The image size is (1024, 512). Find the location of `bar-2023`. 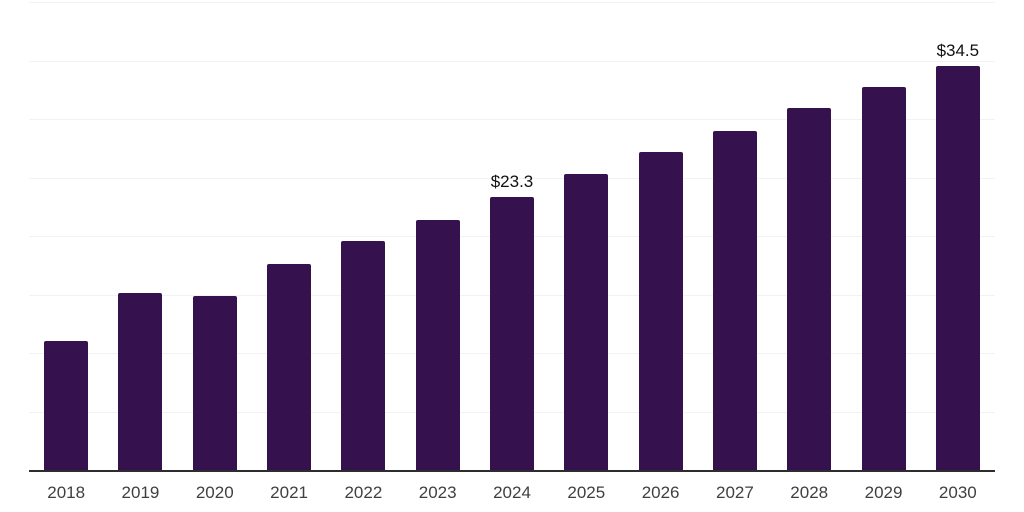

bar-2023 is located at coordinates (437, 344).